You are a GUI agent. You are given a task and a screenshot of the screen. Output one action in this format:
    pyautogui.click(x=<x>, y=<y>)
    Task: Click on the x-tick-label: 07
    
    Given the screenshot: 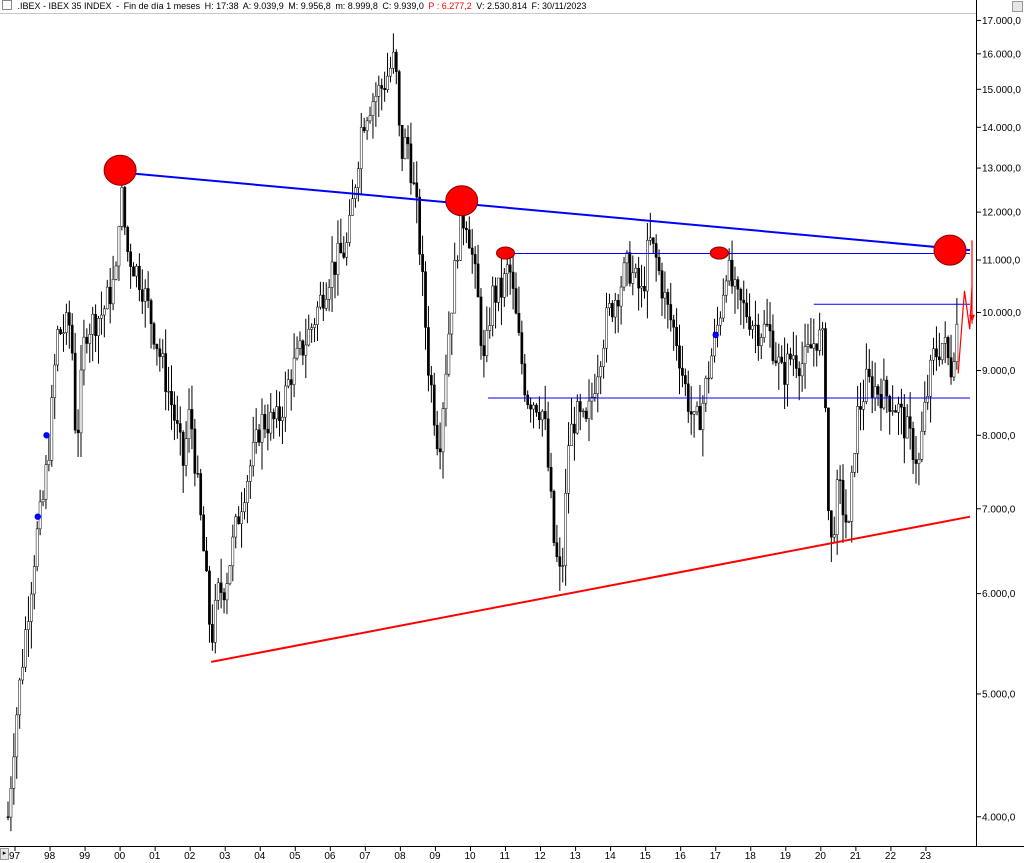 What is the action you would take?
    pyautogui.click(x=365, y=856)
    